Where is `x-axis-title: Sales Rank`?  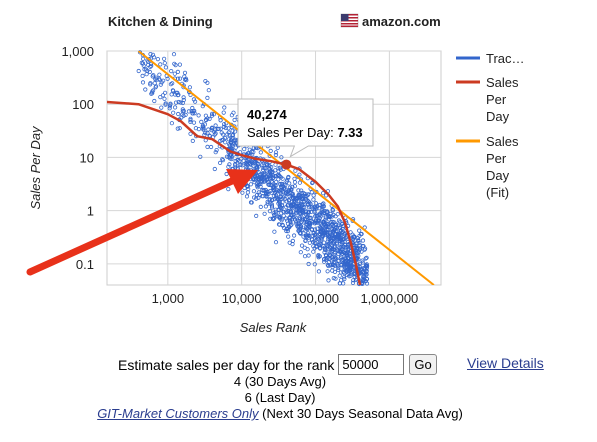 x-axis-title: Sales Rank is located at coordinates (274, 327).